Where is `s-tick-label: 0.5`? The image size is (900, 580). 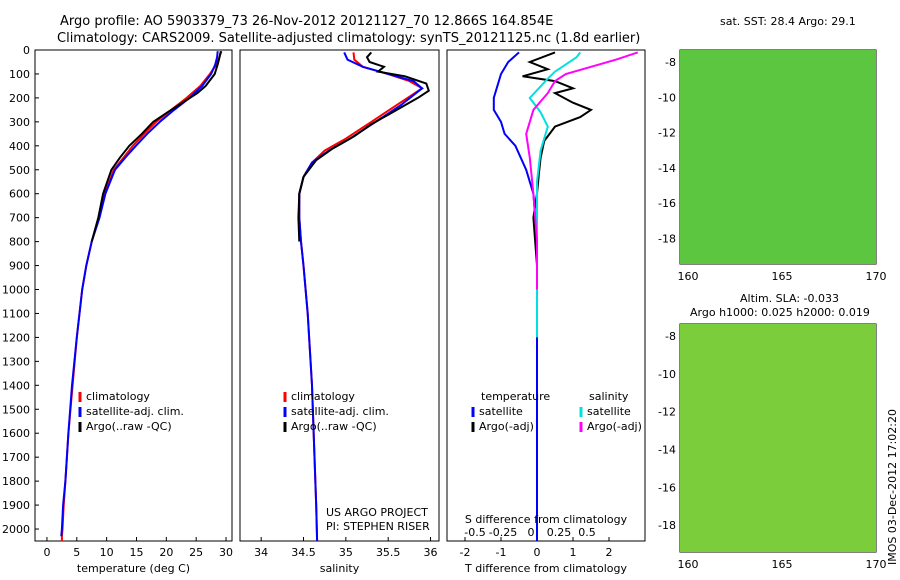
s-tick-label: 0.5 is located at coordinates (587, 532).